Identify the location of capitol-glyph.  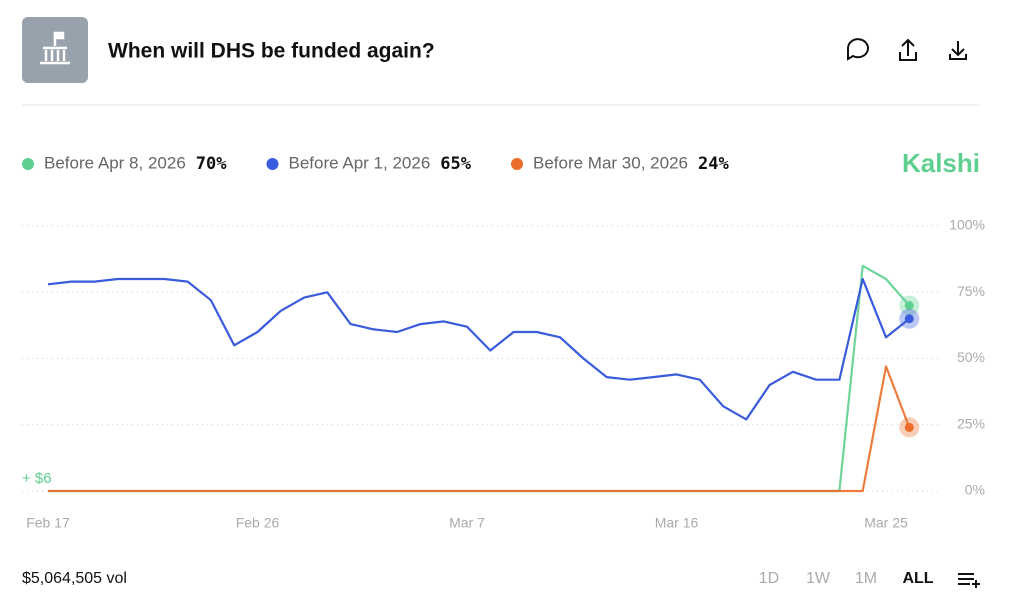
(55, 48).